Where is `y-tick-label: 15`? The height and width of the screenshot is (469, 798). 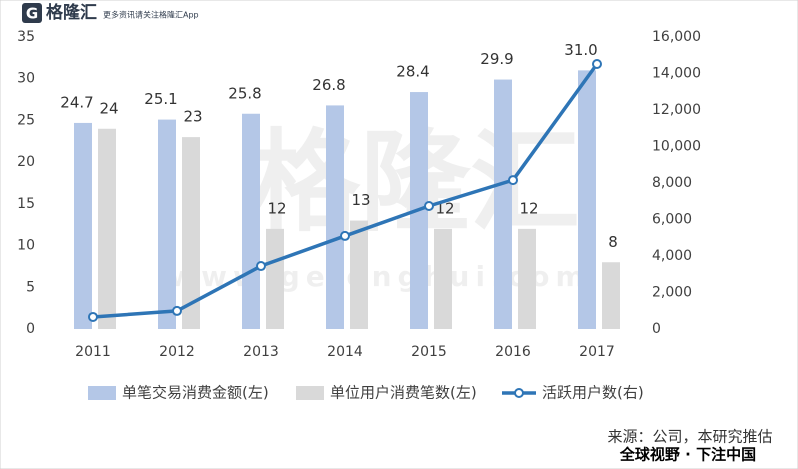 y-tick-label: 15 is located at coordinates (26, 204).